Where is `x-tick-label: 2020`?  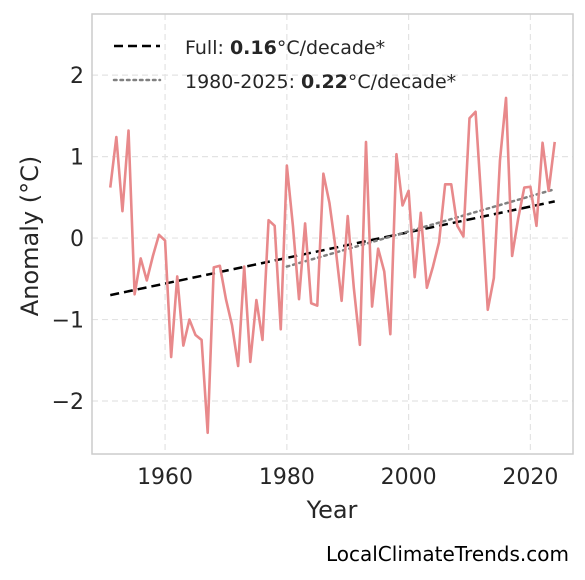
x-tick-label: 2020 is located at coordinates (530, 477).